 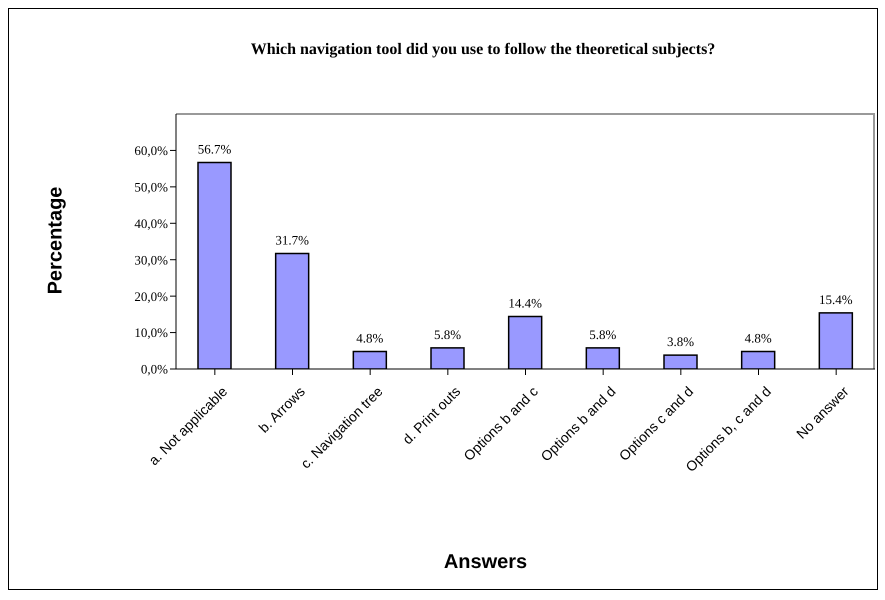 I want to click on data-label: 15.4%, so click(x=836, y=299).